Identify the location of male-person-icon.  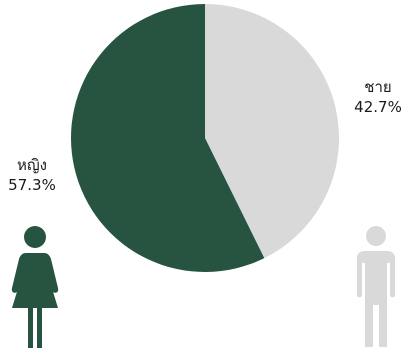
(376, 286).